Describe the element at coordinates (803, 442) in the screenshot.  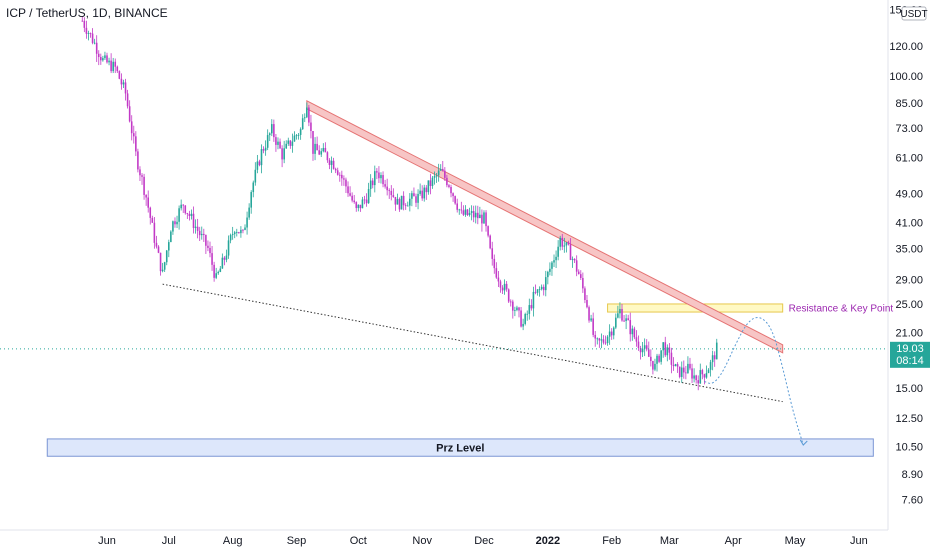
I see `projection-arrowhead` at that location.